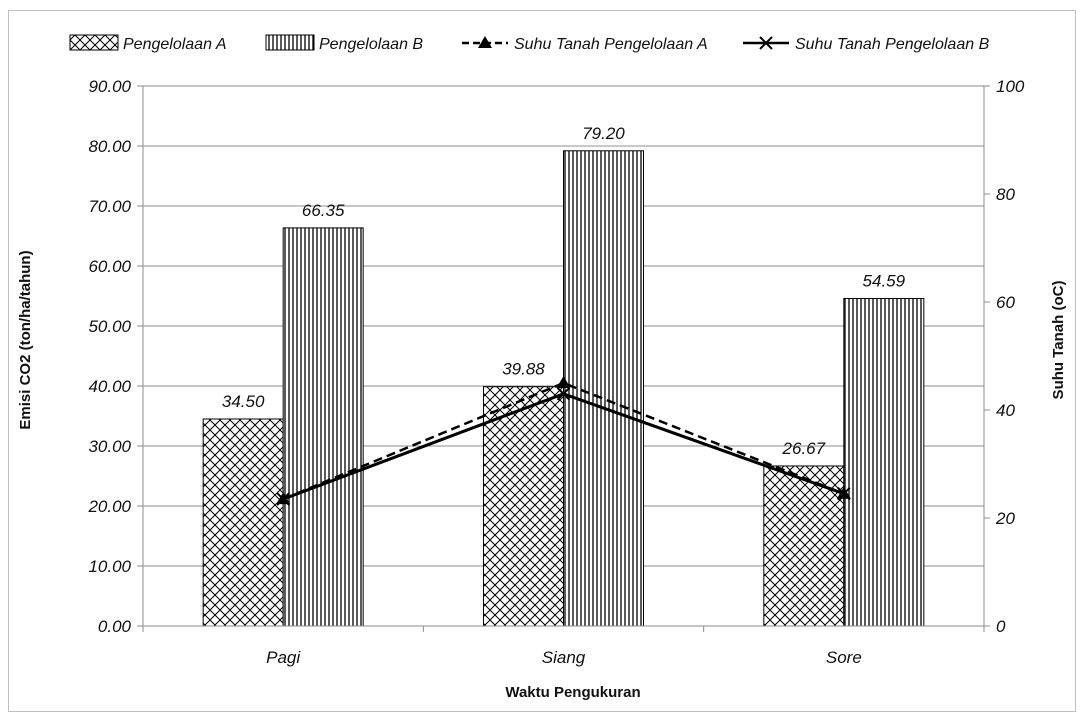  What do you see at coordinates (115, 626) in the screenshot?
I see `y-tick-label: 0.00` at bounding box center [115, 626].